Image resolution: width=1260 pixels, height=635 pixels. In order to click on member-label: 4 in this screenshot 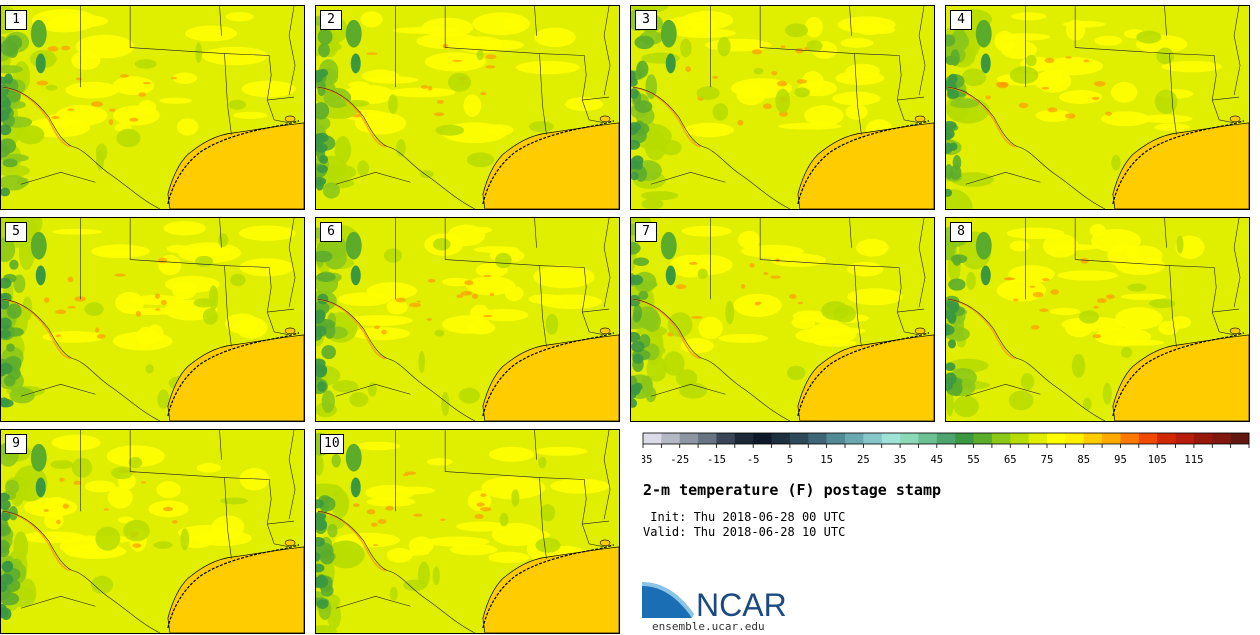, I will do `click(961, 20)`.